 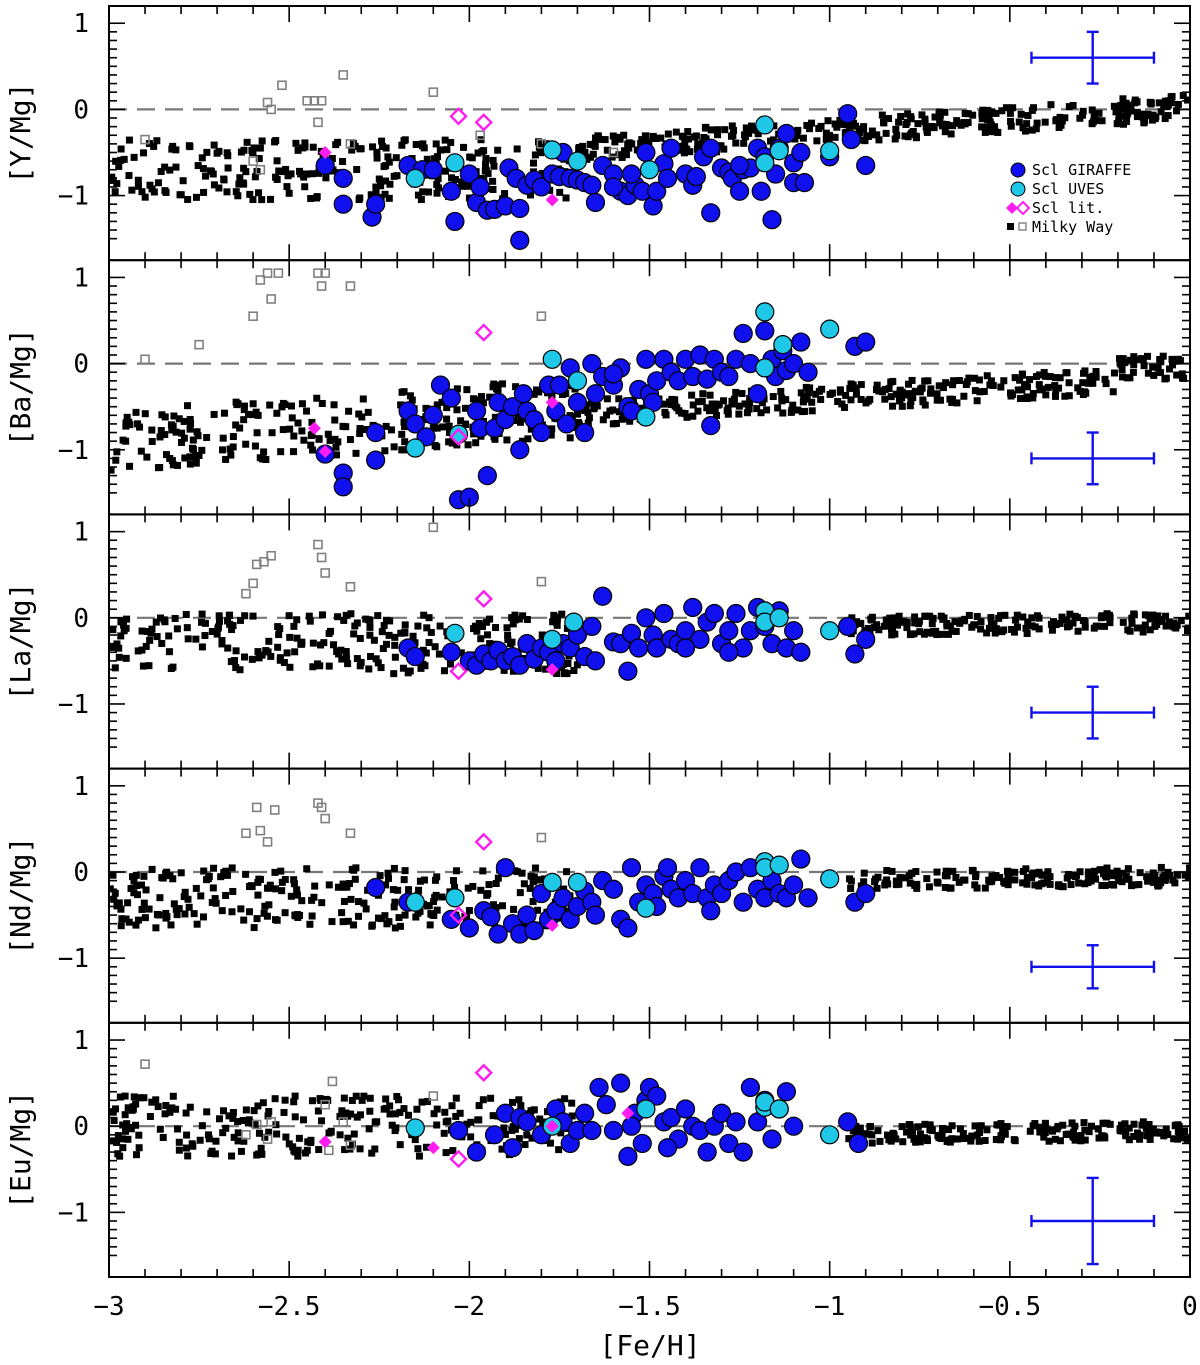 What do you see at coordinates (81, 787) in the screenshot?
I see `y-tick-label: 1` at bounding box center [81, 787].